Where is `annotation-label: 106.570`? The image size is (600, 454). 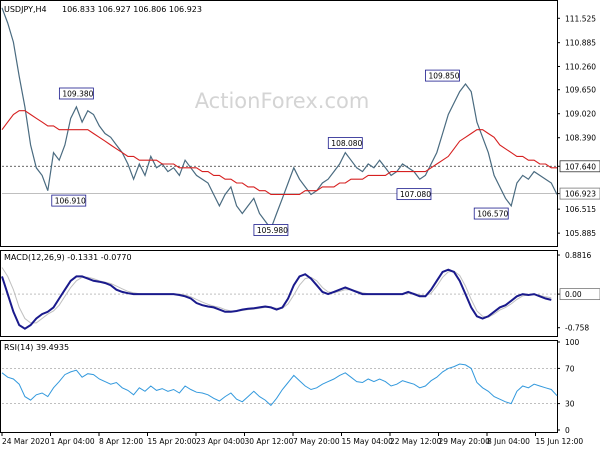 annotation-label: 106.570 is located at coordinates (492, 214).